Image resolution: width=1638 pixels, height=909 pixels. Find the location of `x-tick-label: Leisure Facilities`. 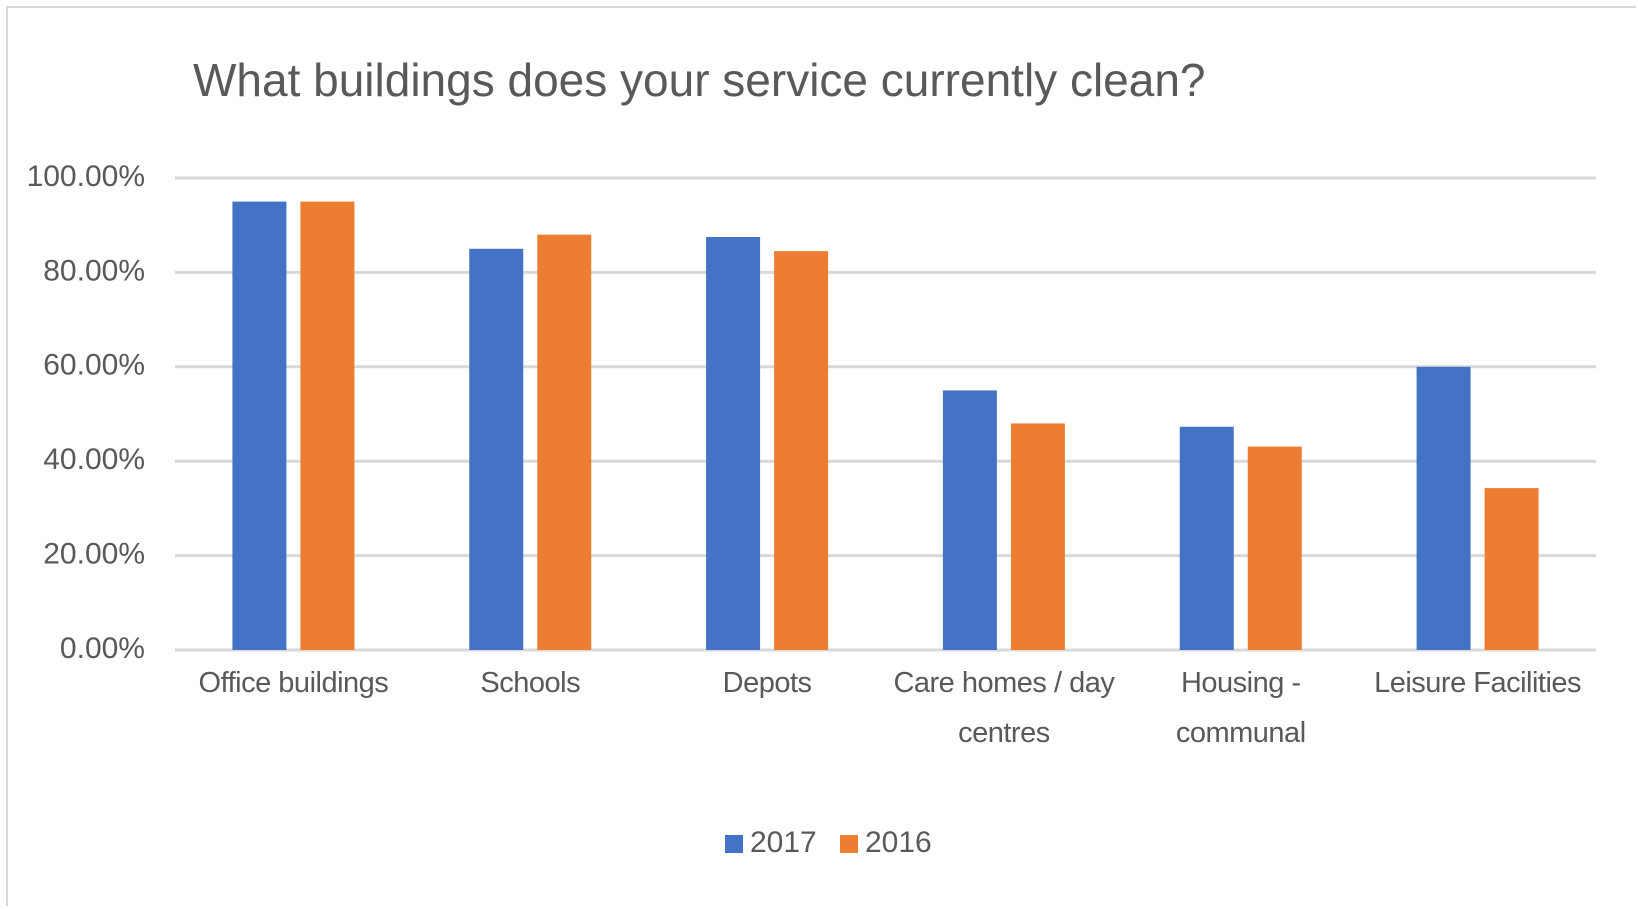

x-tick-label: Leisure Facilities is located at coordinates (1478, 683).